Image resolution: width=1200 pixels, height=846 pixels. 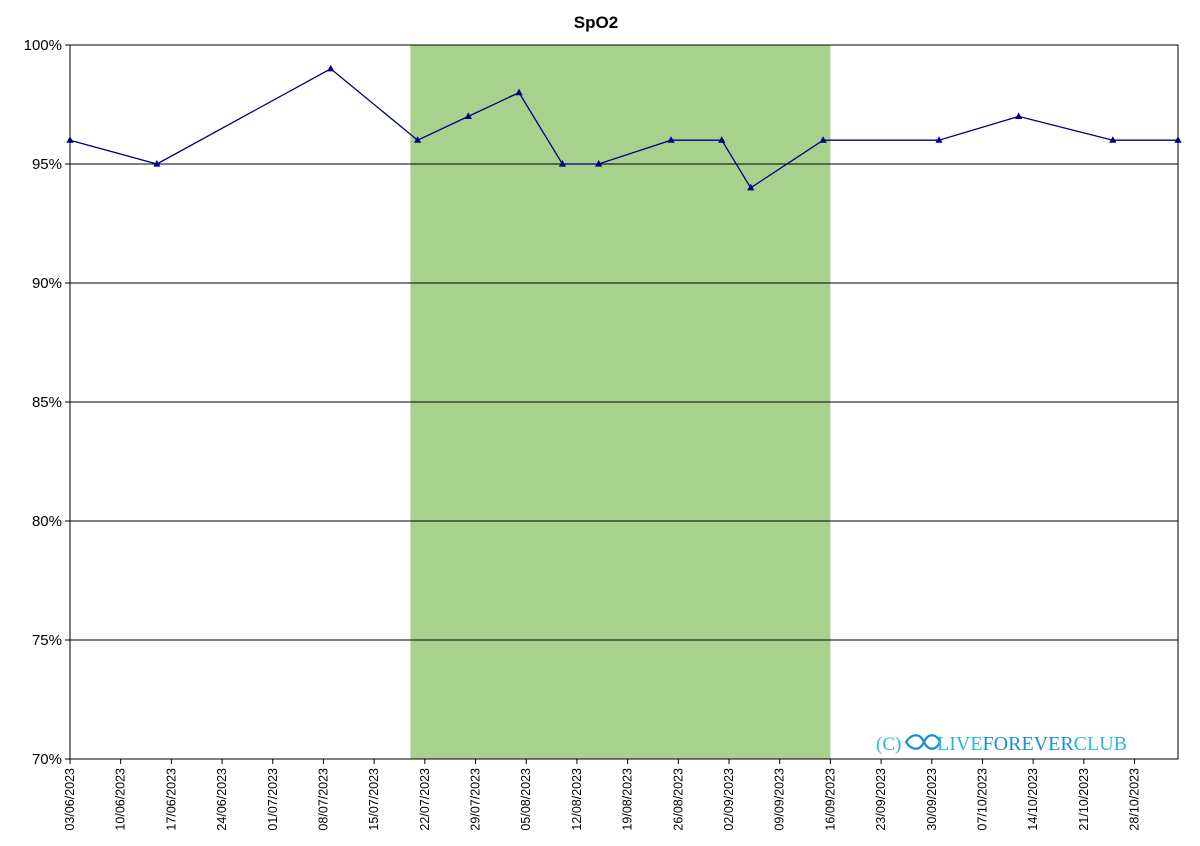 I want to click on x-tick-label: 14/10/2023, so click(x=1033, y=799).